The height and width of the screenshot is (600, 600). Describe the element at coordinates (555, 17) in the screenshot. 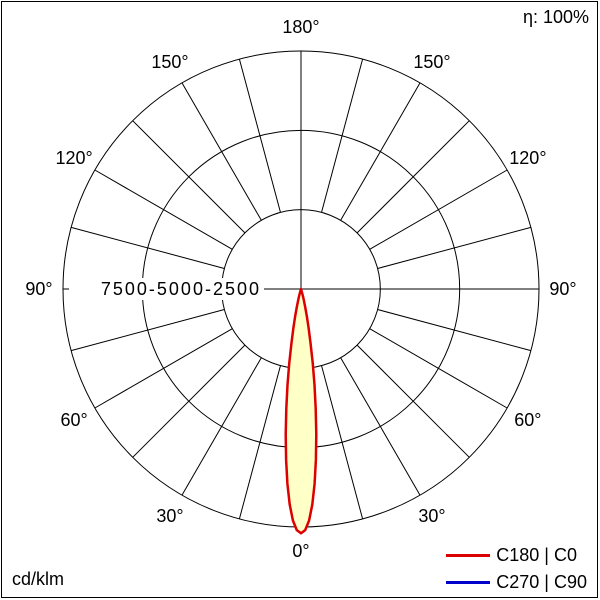

I see `efficiency-label: η: 100%` at that location.